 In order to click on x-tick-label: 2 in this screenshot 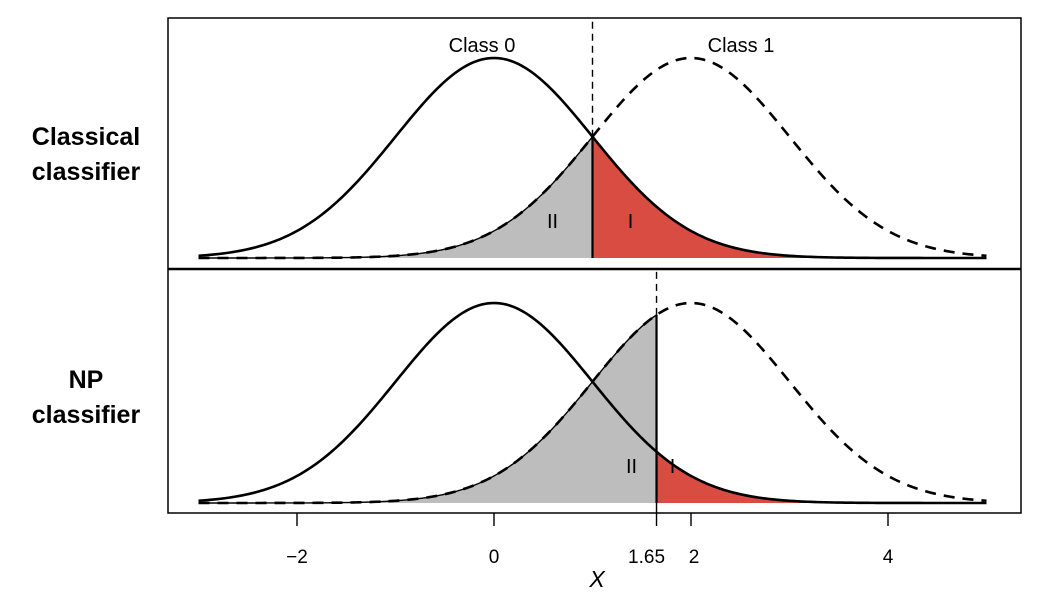, I will do `click(694, 557)`.